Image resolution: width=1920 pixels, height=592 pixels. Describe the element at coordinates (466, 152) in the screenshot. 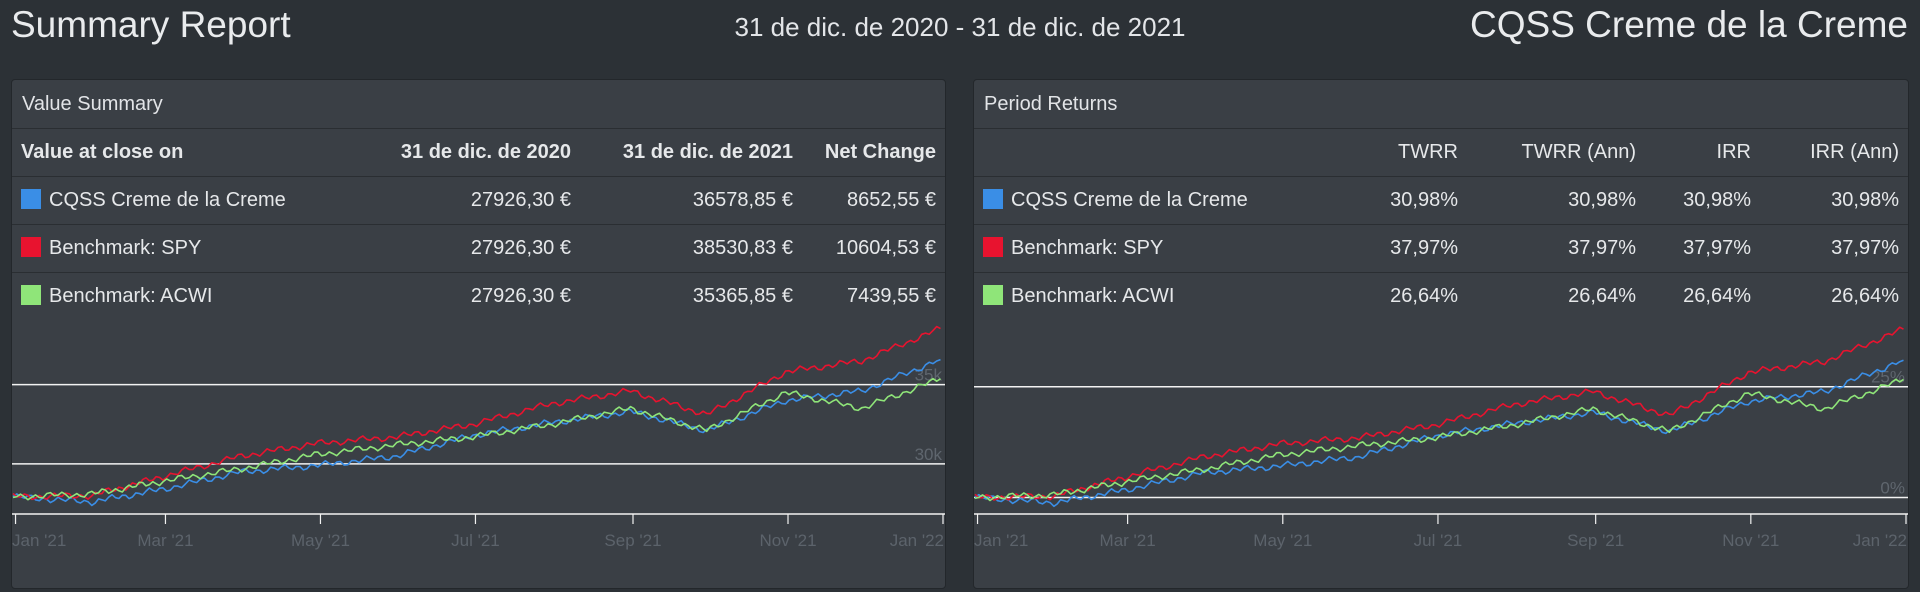

I see `column-header: 31 de dic. de 2020` at that location.